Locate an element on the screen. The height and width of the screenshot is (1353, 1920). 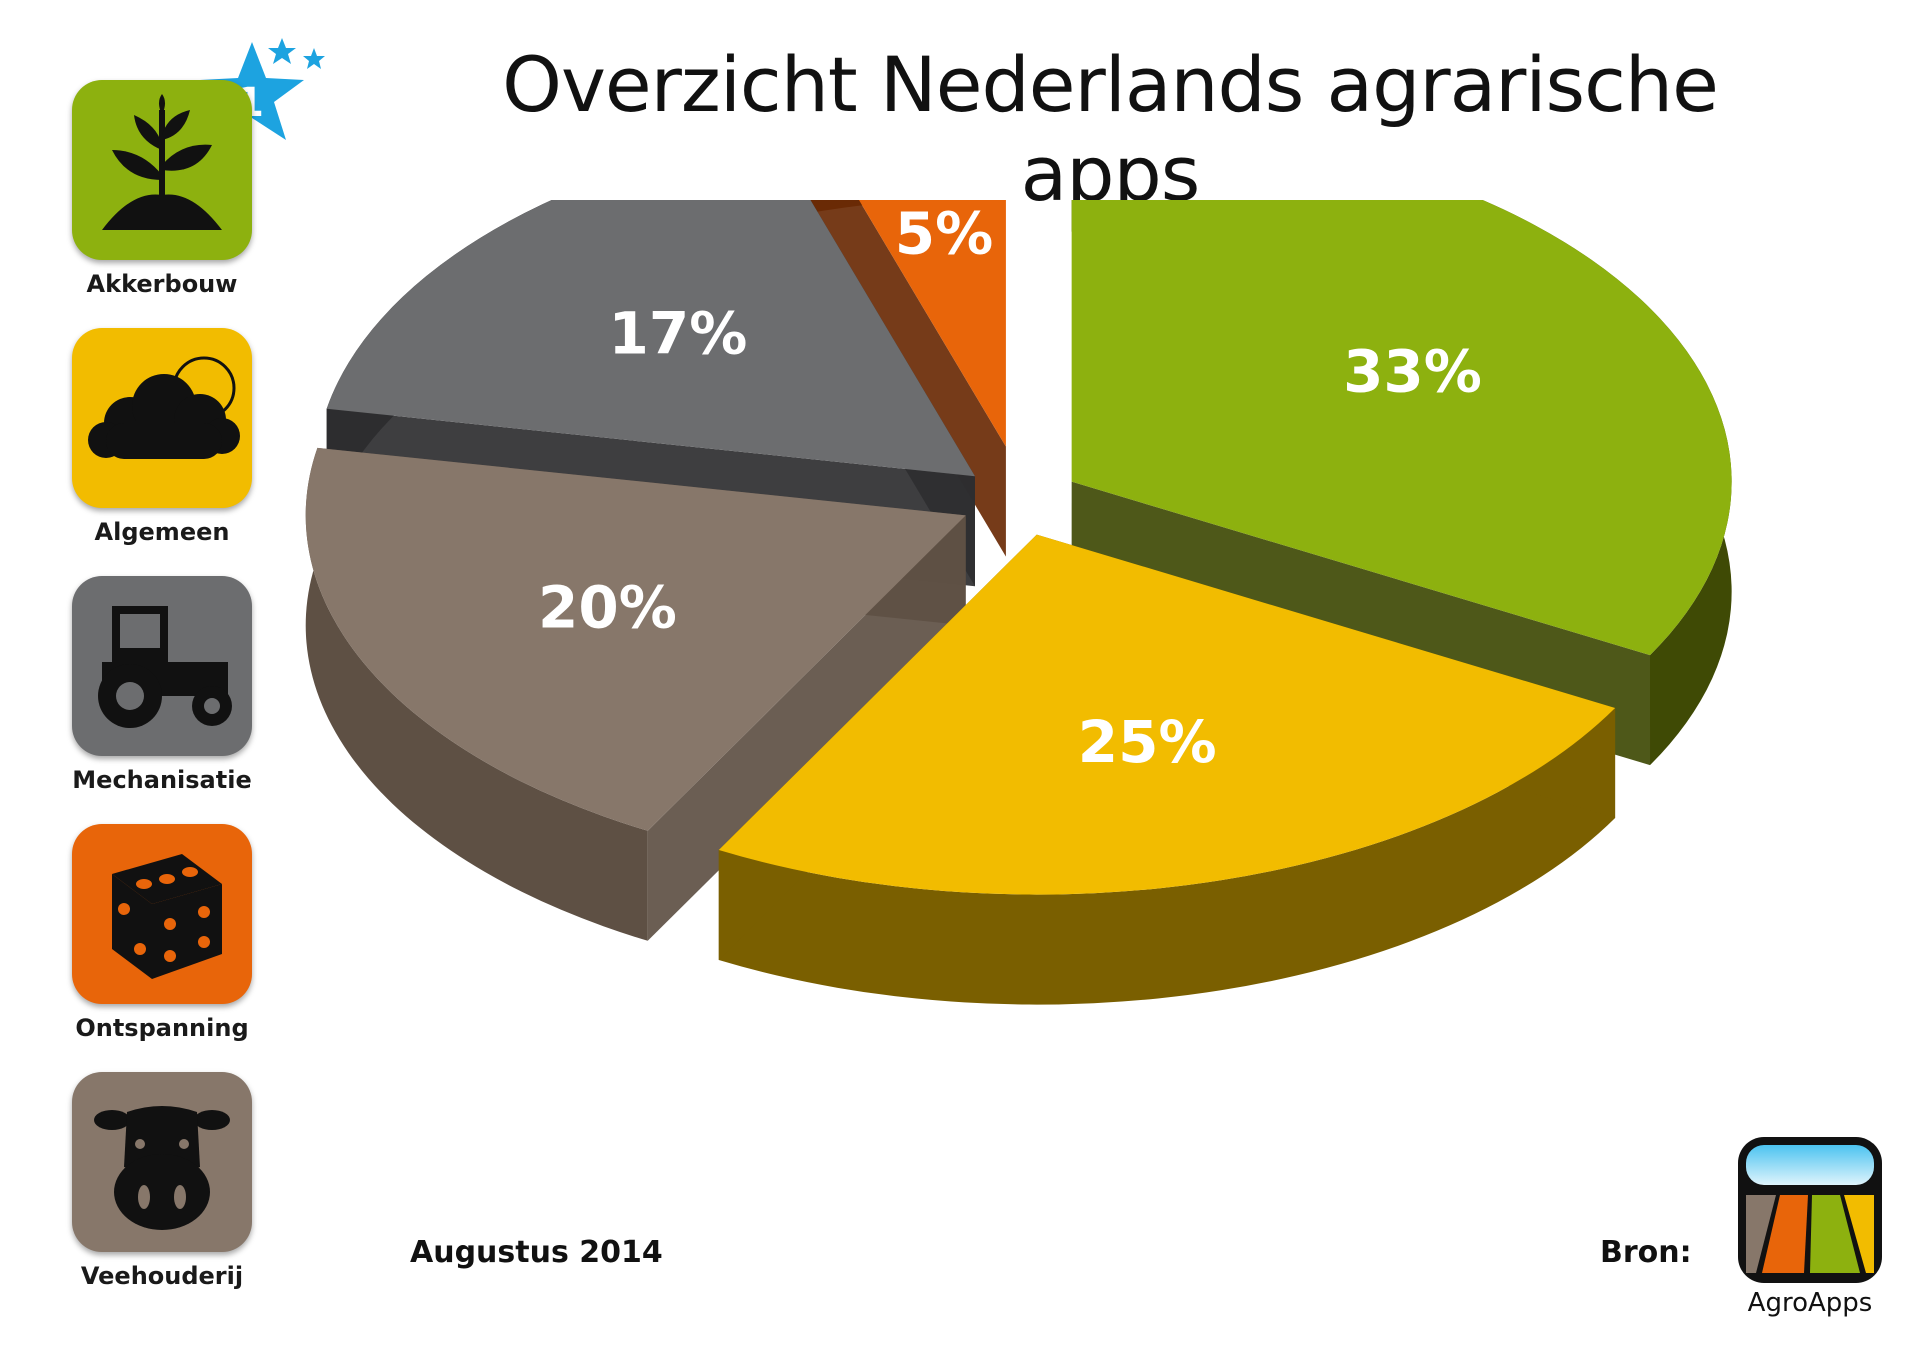
tractor-icon is located at coordinates (165, 667).